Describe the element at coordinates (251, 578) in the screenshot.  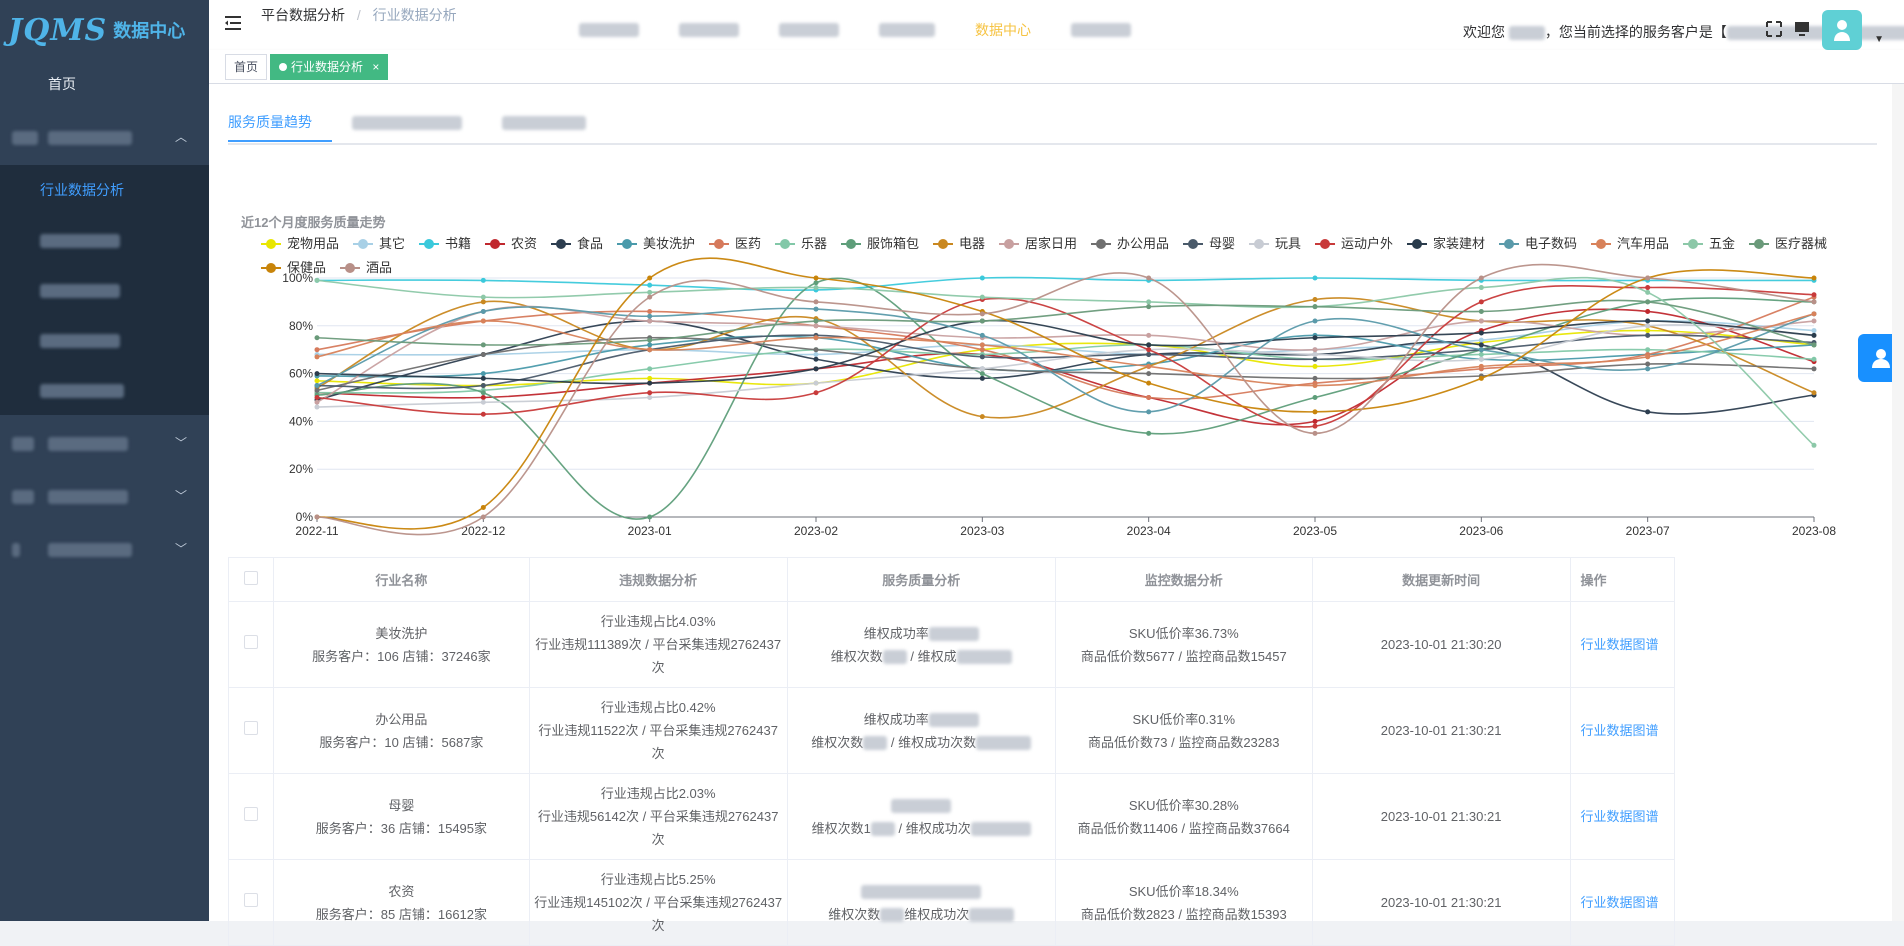
I see `select-all-checkbox` at that location.